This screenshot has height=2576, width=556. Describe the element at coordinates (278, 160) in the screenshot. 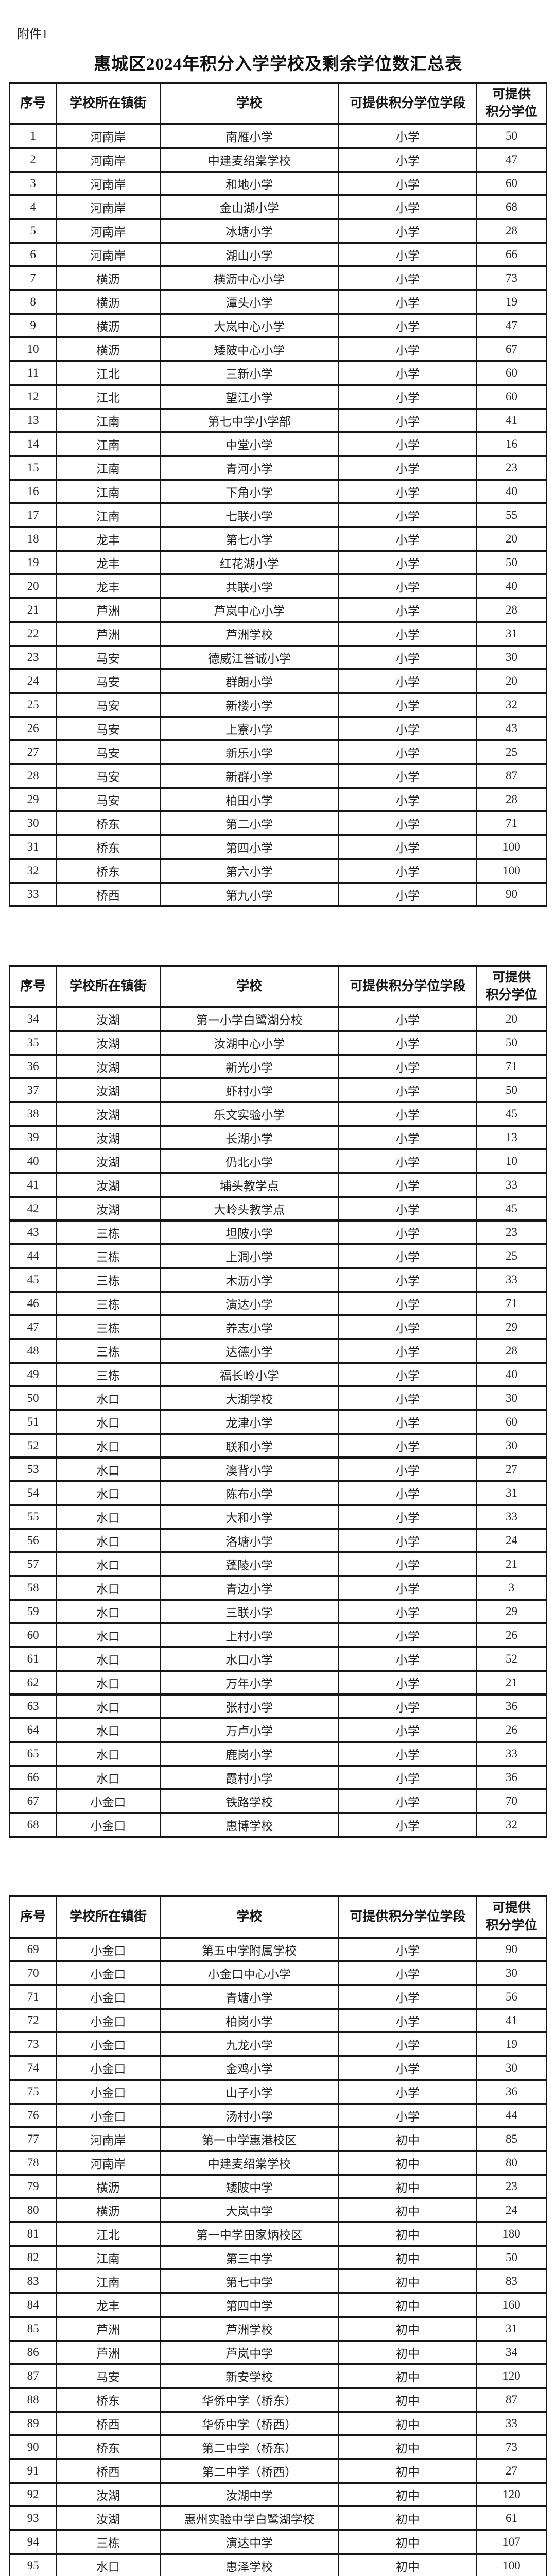

I see `table-row: 2 河南岸 中建麦绍棠学校 小学 47` at that location.